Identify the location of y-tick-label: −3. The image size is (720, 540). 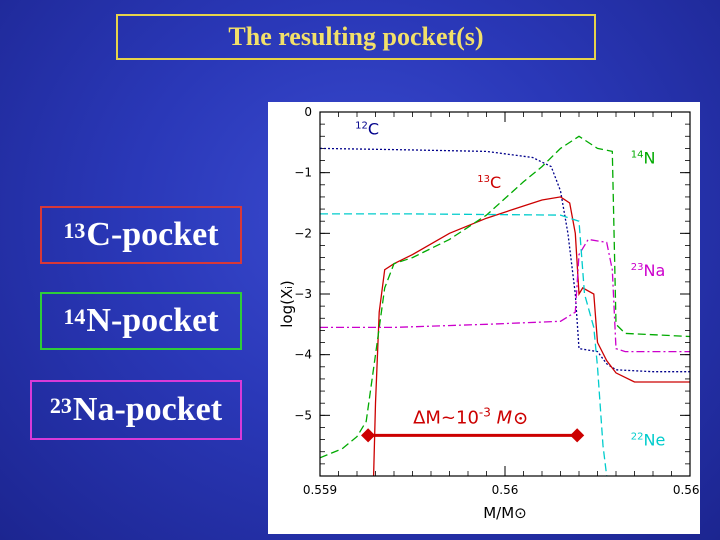
(303, 294).